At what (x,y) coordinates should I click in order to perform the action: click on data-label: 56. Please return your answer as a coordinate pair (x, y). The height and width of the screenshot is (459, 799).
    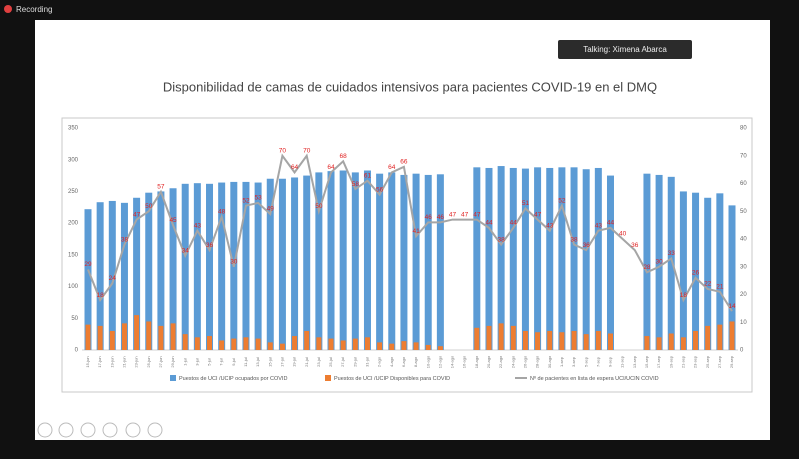
    Looking at the image, I should click on (380, 189).